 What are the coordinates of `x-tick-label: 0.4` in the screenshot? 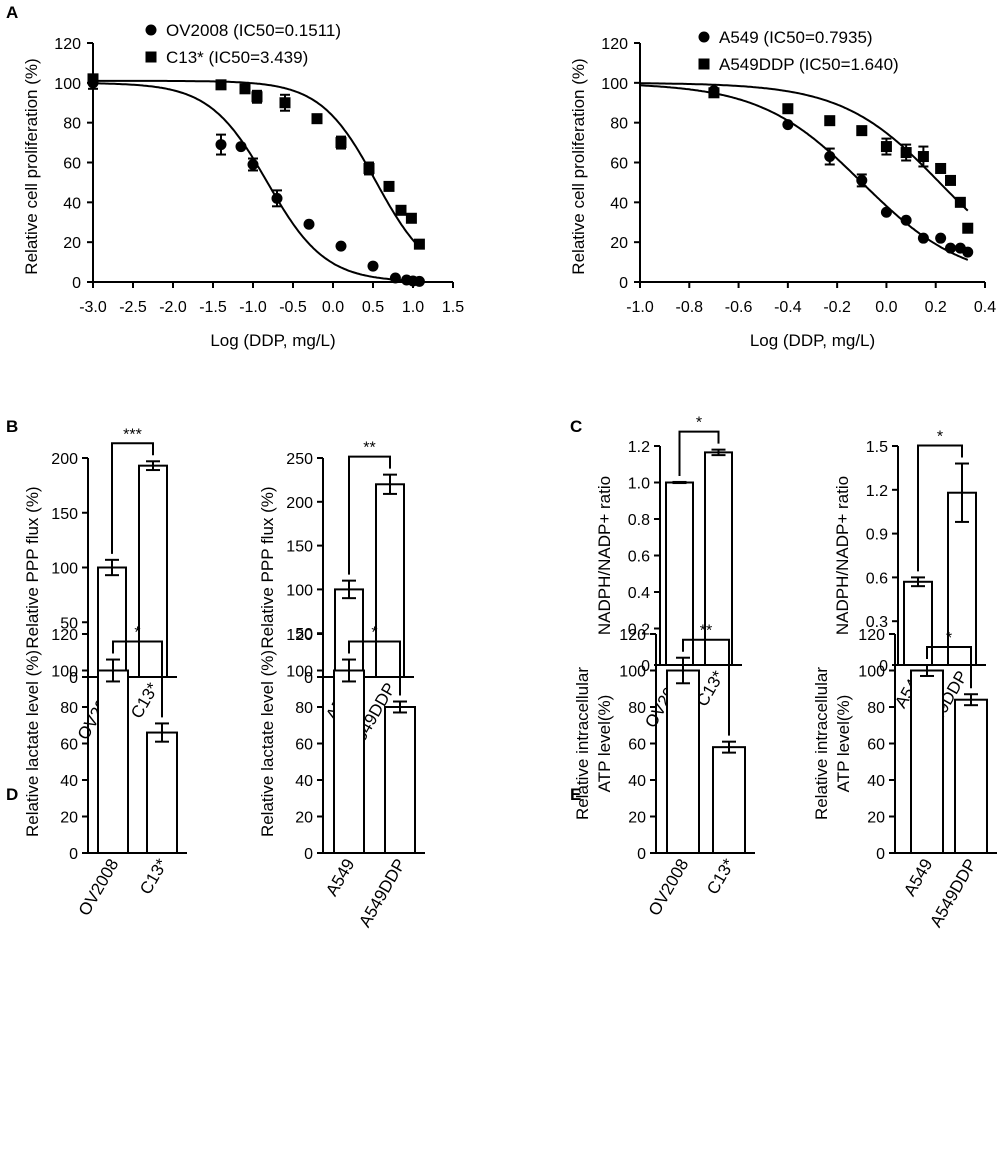 It's located at (985, 307).